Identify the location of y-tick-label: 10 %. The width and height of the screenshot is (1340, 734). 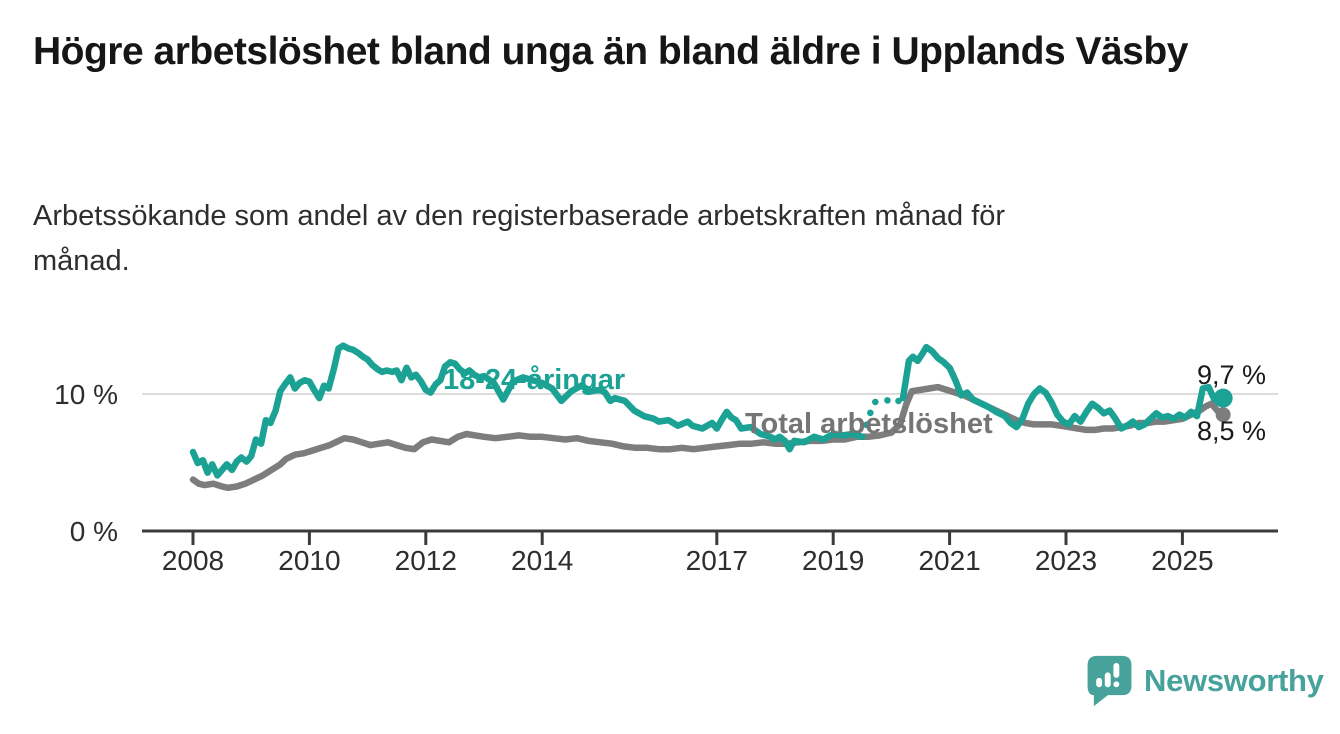
(86, 394).